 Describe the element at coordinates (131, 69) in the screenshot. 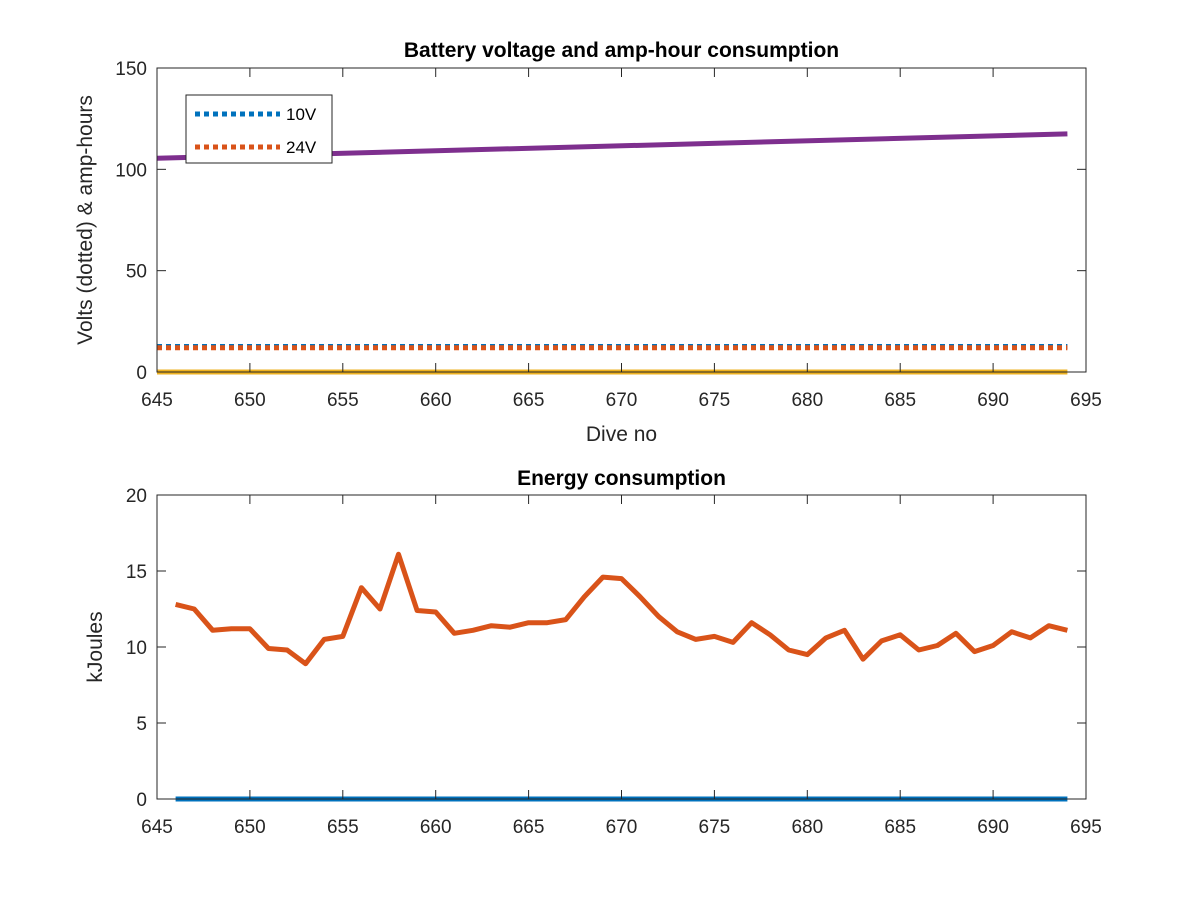

I see `y-tick-label: 150` at that location.